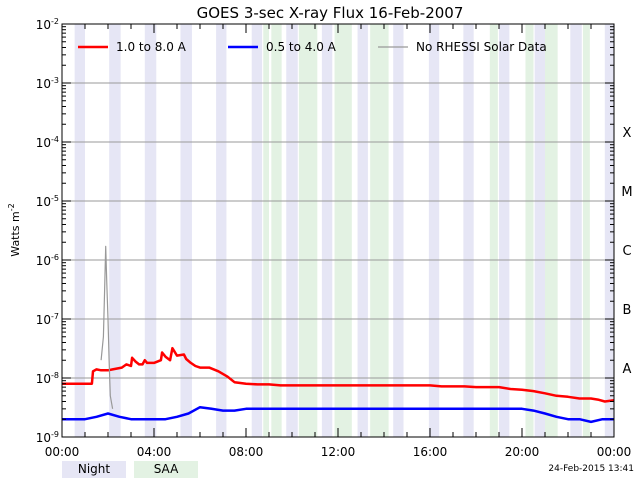 The width and height of the screenshot is (640, 480). Describe the element at coordinates (151, 47) in the screenshot. I see `legend-label: 1.0 to 8.0 A` at that location.